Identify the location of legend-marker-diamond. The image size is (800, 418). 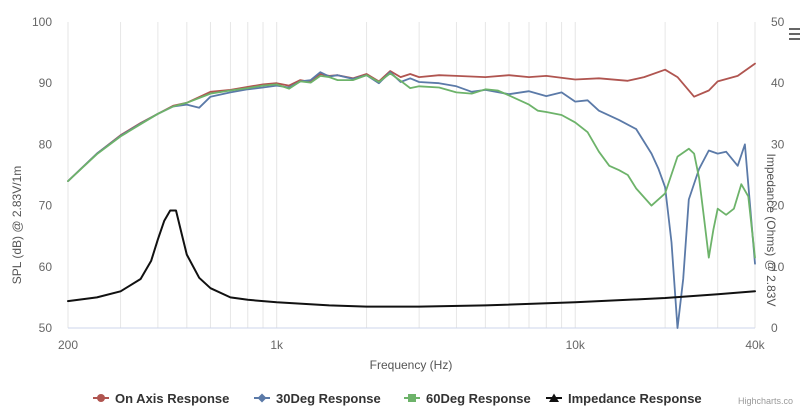
(262, 398).